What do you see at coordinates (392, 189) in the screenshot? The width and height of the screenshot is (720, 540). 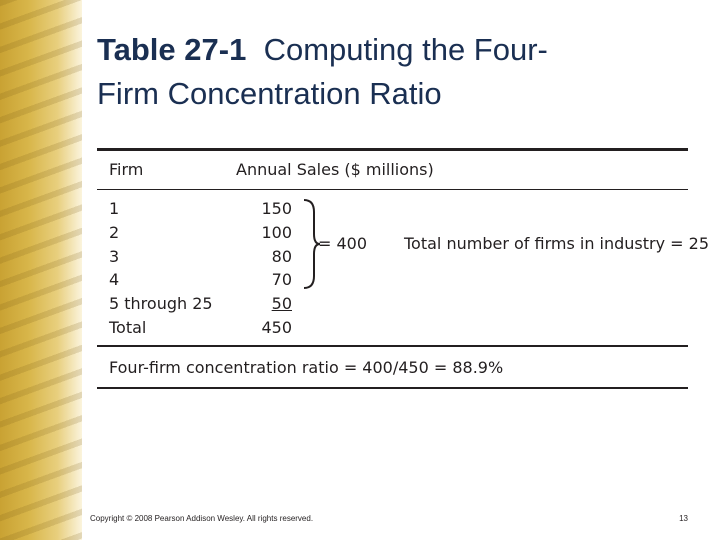 I see `header-rule` at bounding box center [392, 189].